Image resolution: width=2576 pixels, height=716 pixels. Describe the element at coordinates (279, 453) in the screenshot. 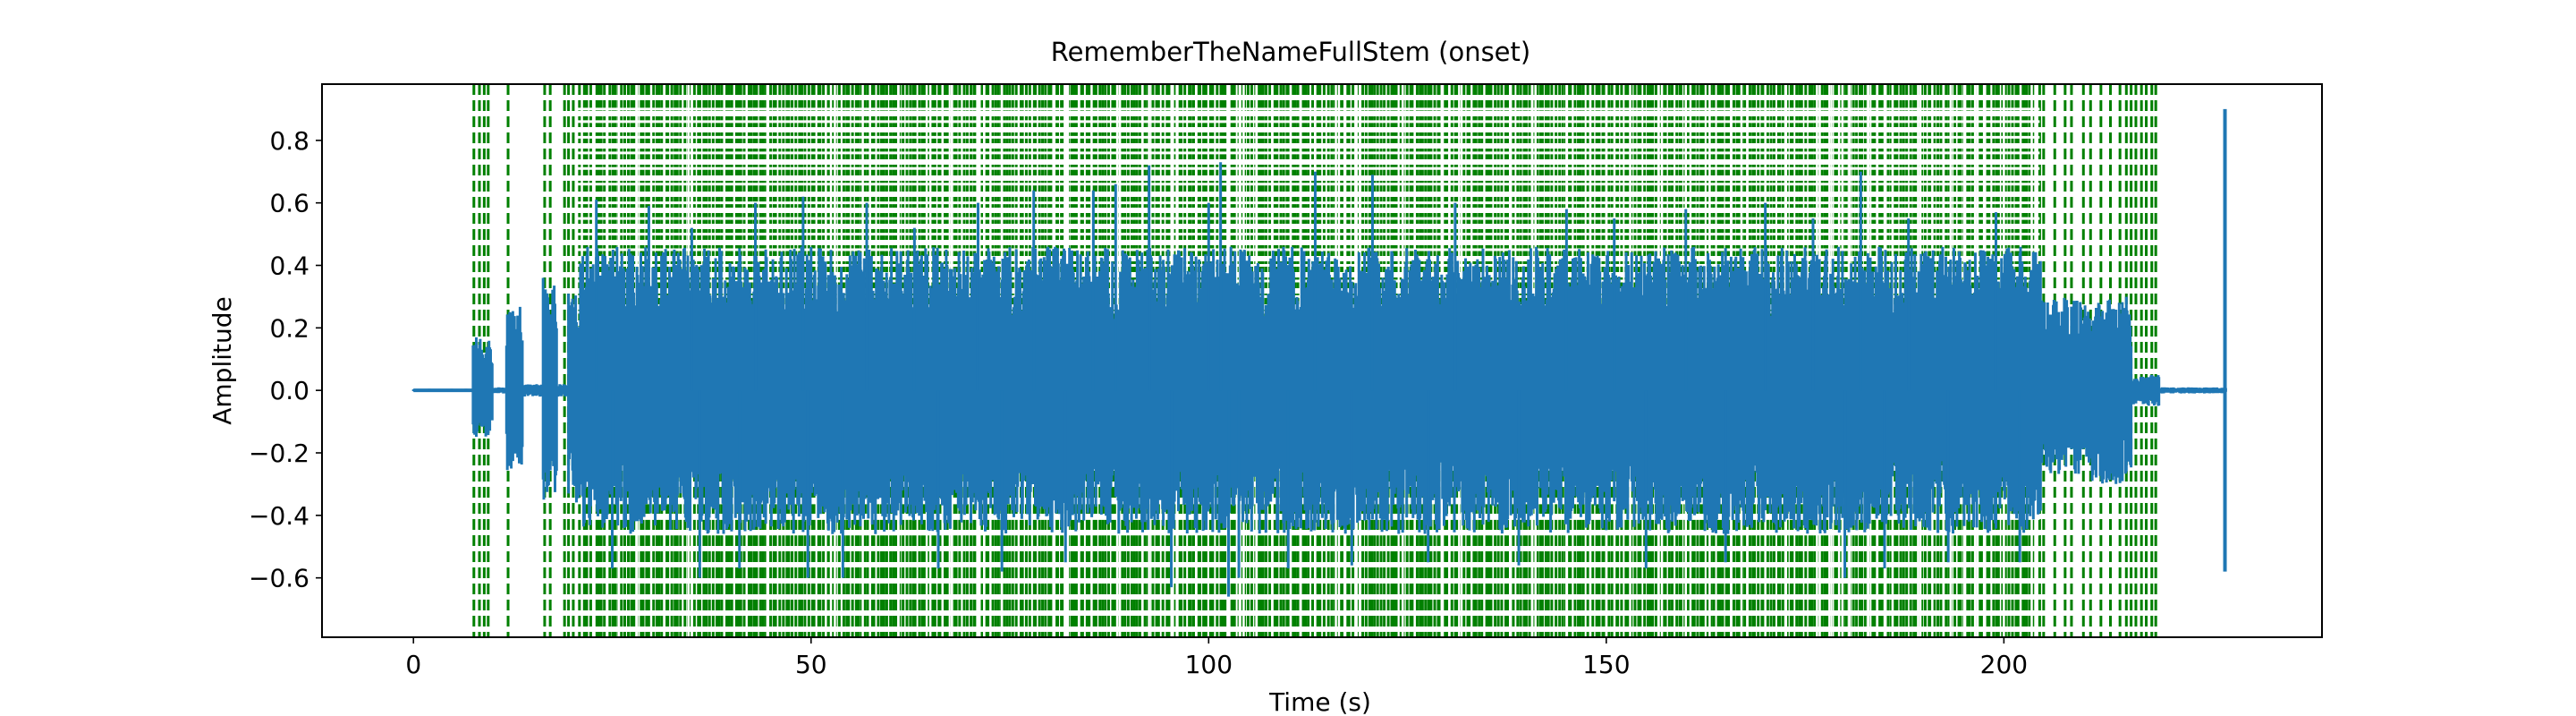

I see `y-tick-label: −0.2` at that location.